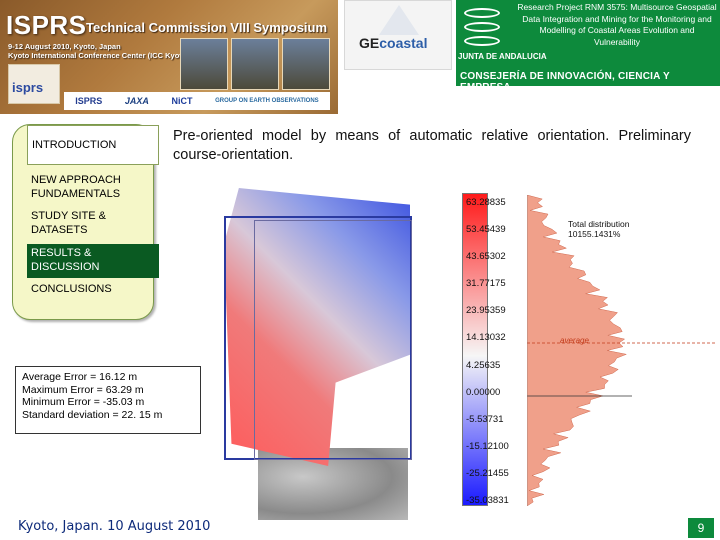  I want to click on colorbar-label: 14.13032, so click(486, 338).